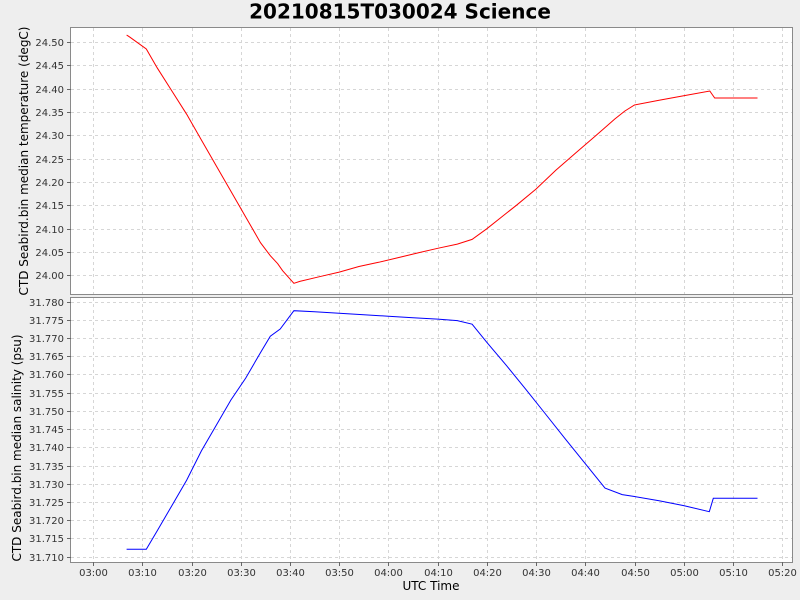  I want to click on salinity-ytick-label-6: 31.740, so click(46, 448).